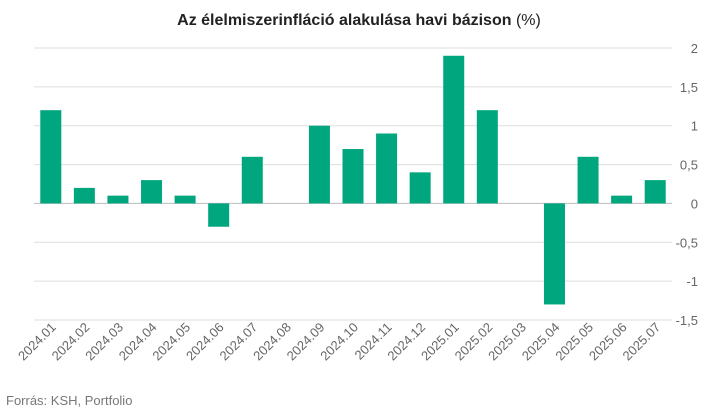 The height and width of the screenshot is (415, 718). What do you see at coordinates (641, 342) in the screenshot?
I see `x-tick-label: 2025.07` at bounding box center [641, 342].